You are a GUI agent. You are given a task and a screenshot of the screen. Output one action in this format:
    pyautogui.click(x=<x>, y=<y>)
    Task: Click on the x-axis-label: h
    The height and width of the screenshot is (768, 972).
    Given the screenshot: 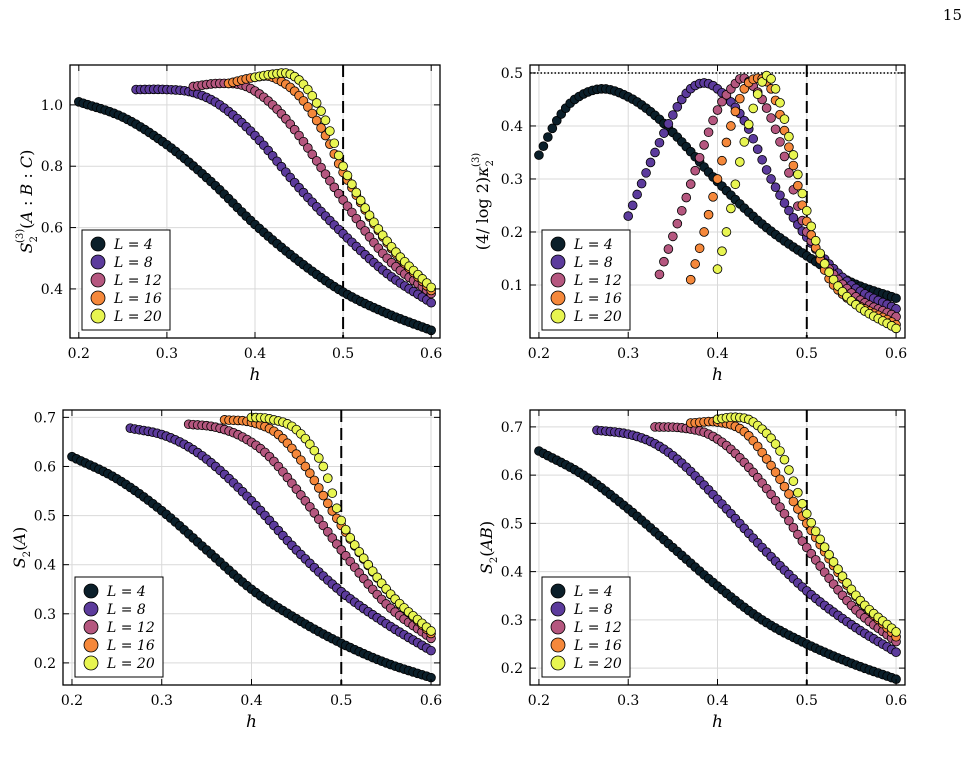 What is the action you would take?
    pyautogui.click(x=717, y=722)
    